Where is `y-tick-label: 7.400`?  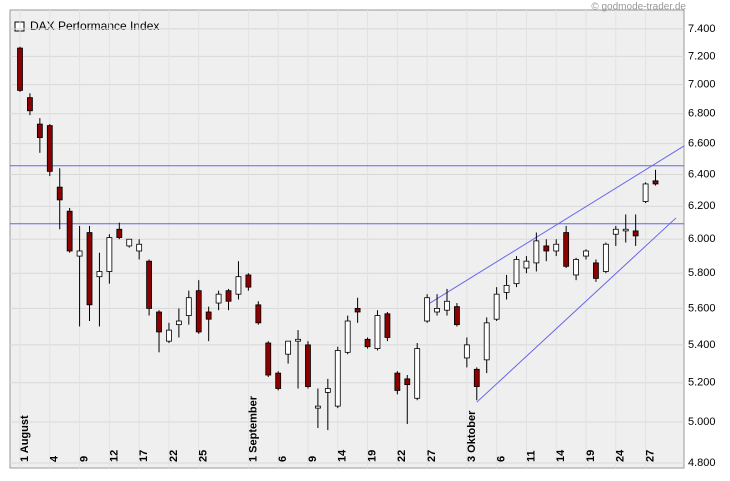 y-tick-label: 7.400 is located at coordinates (702, 29).